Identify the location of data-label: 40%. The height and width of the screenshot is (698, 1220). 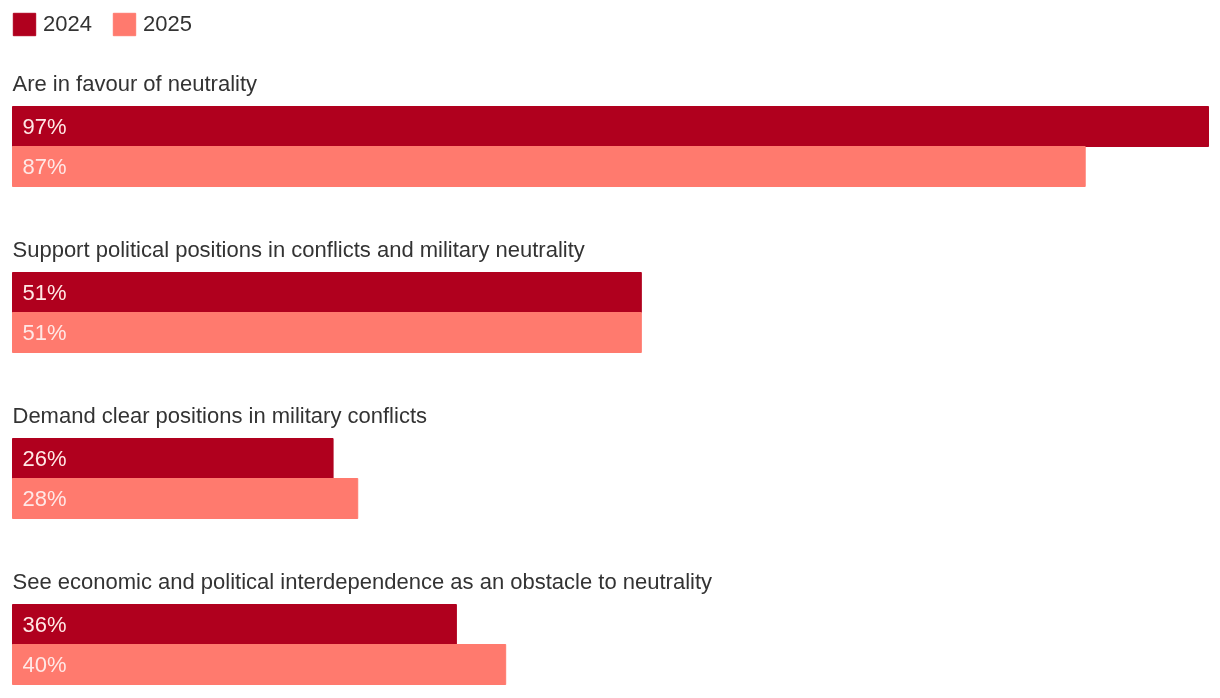
(44, 664).